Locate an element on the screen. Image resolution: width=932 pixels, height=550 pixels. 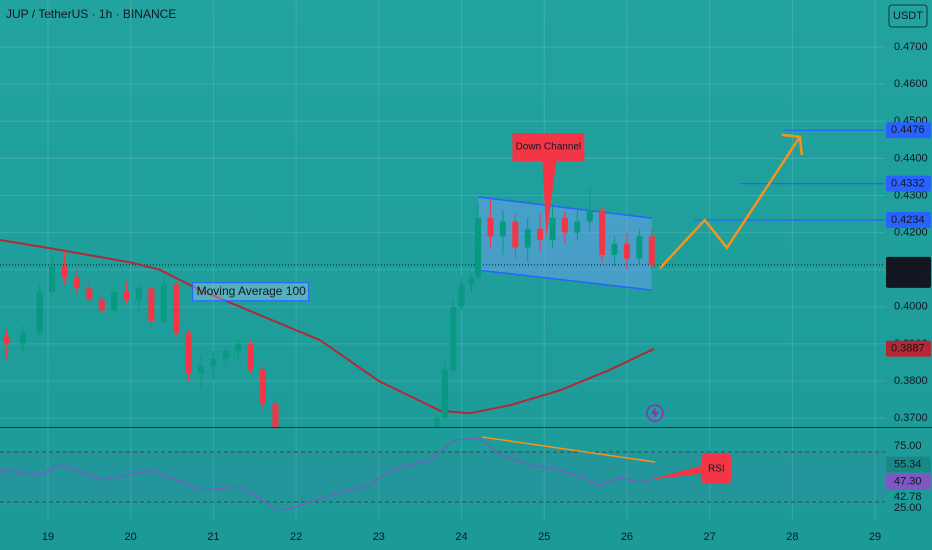
y-tick-label: 0.3800 is located at coordinates (911, 381).